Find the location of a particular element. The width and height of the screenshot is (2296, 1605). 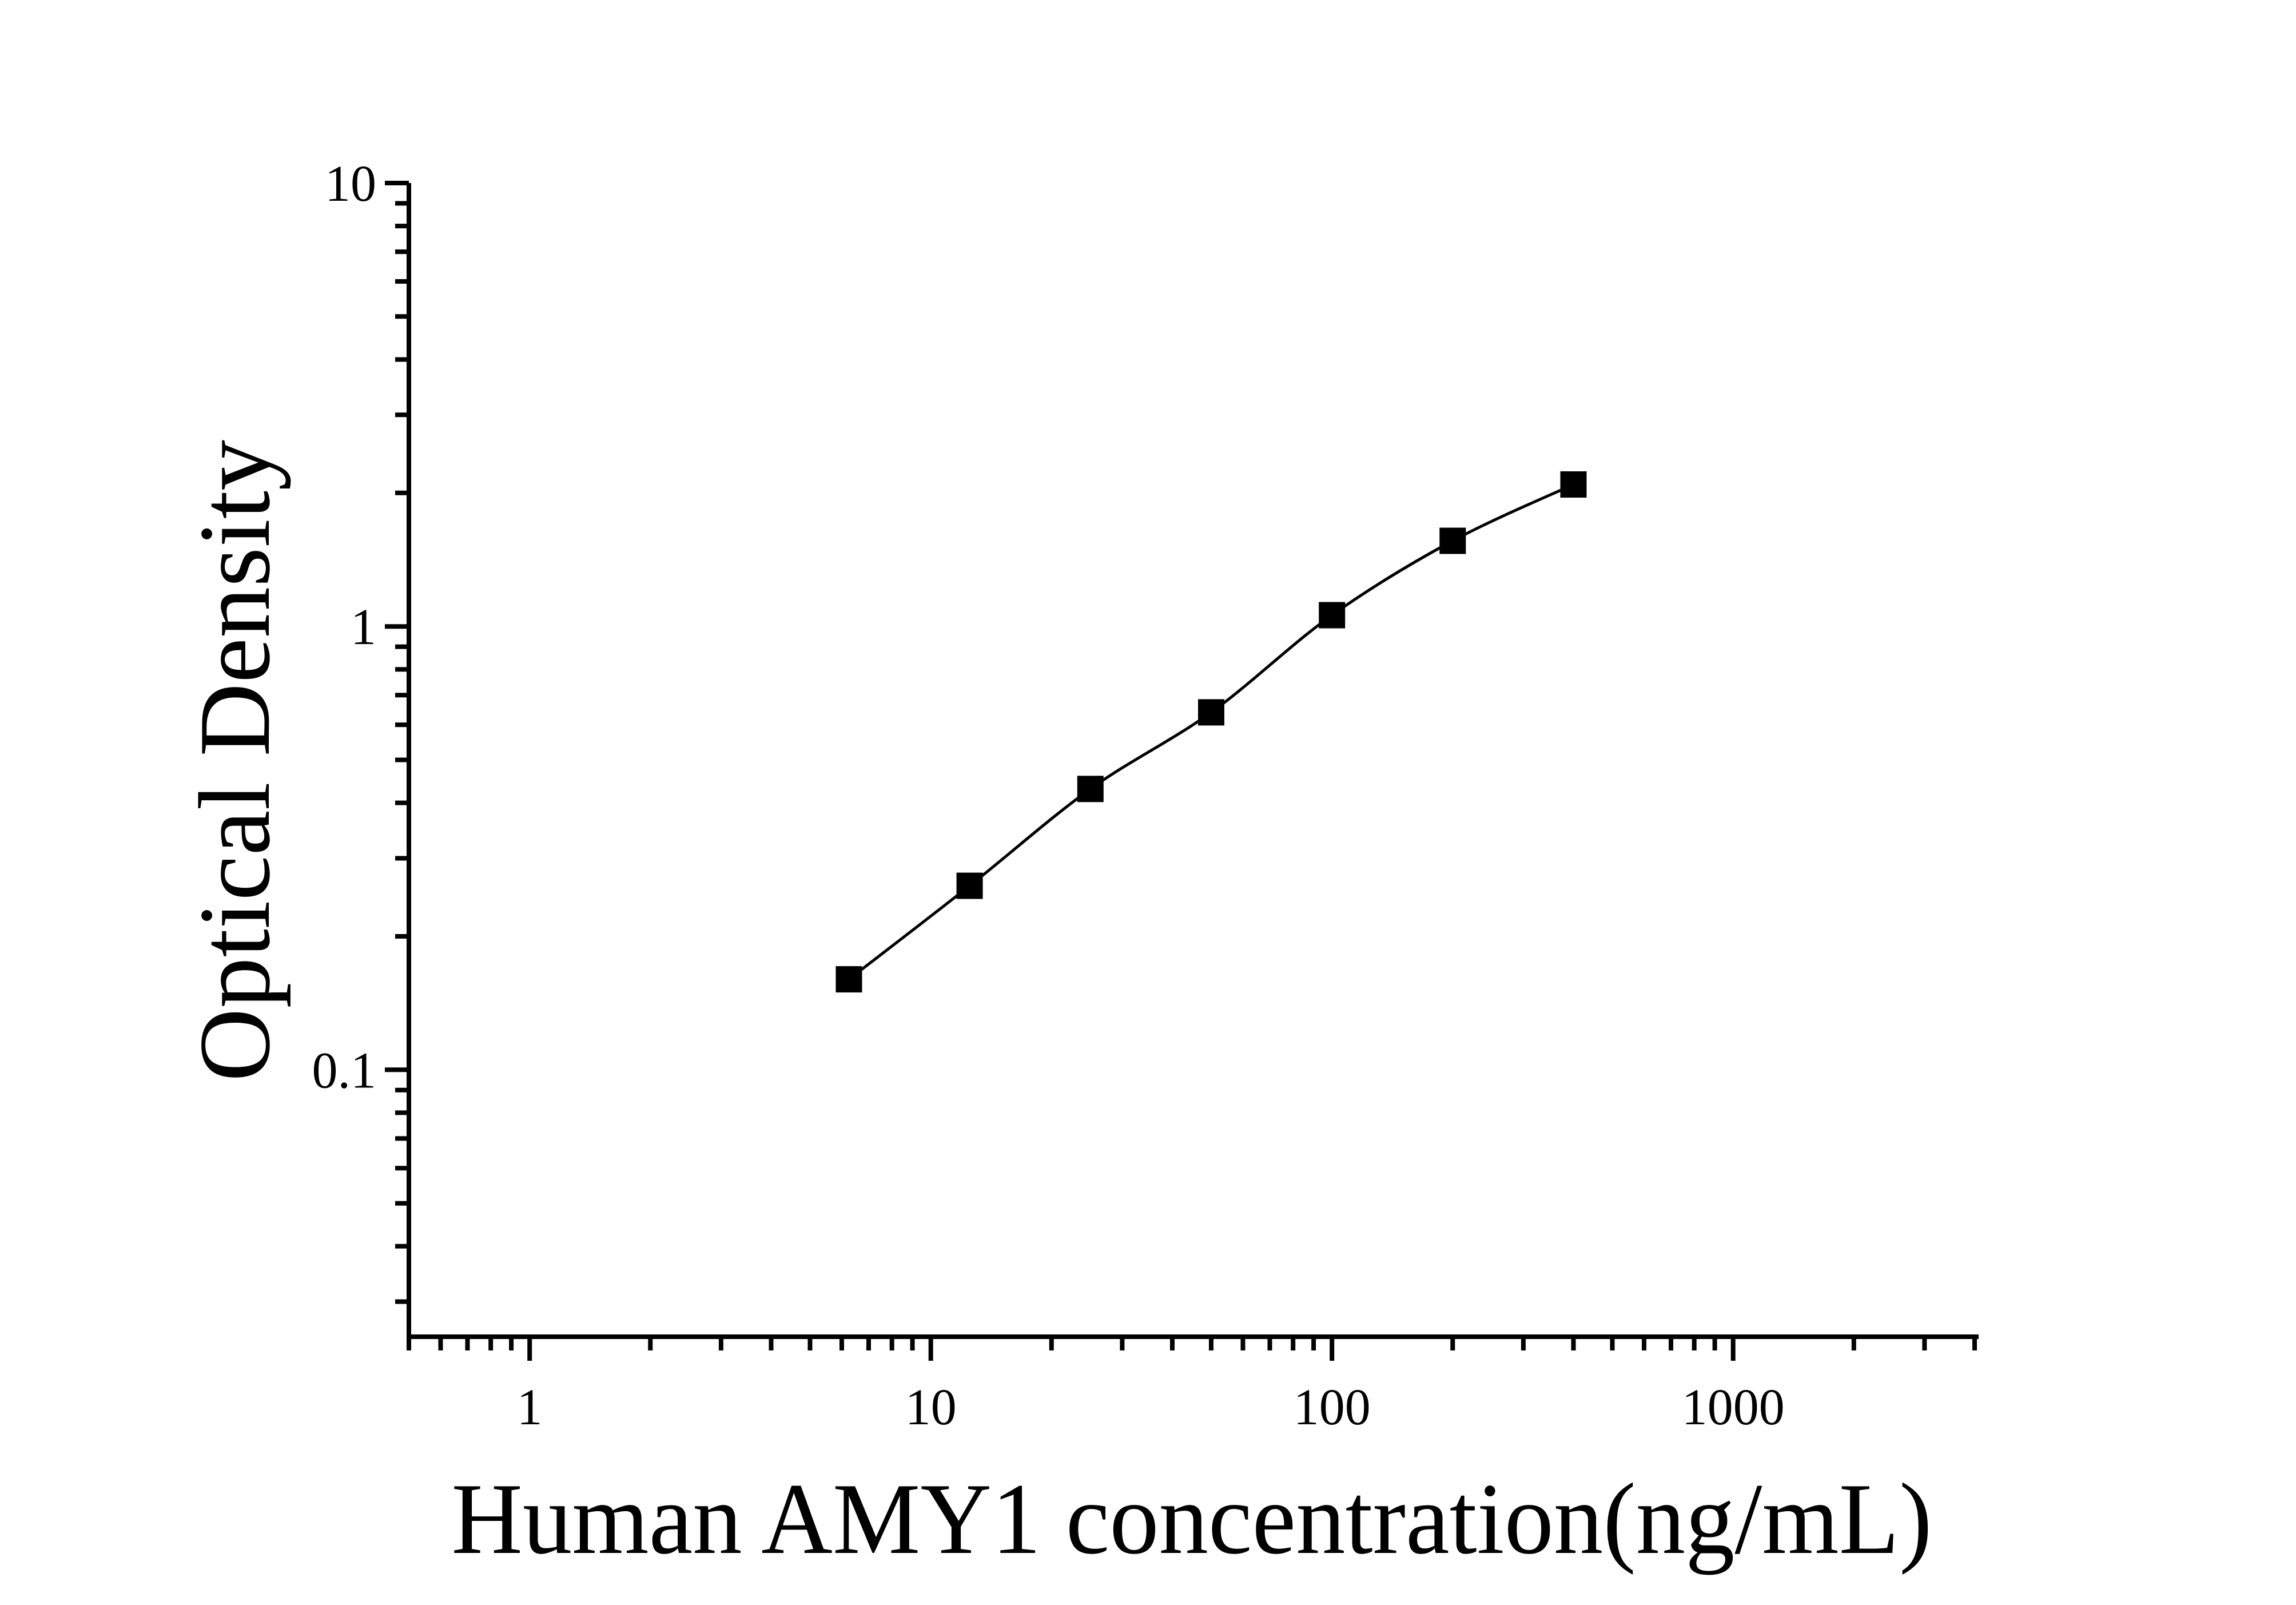

x-tick-label: 10 is located at coordinates (931, 1407).